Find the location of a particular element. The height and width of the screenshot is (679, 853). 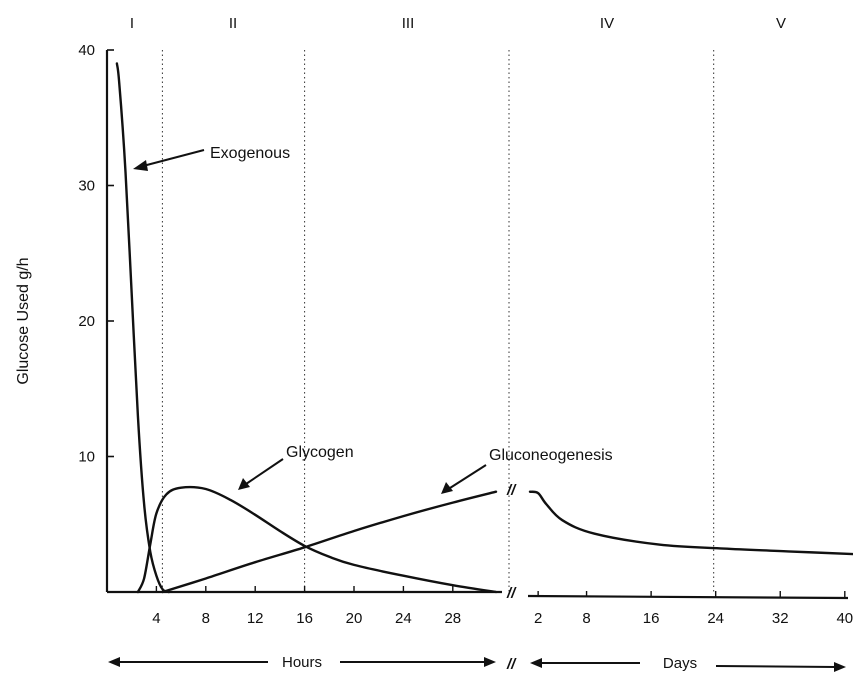

annotation-glycogen: Glycogen is located at coordinates (320, 452).